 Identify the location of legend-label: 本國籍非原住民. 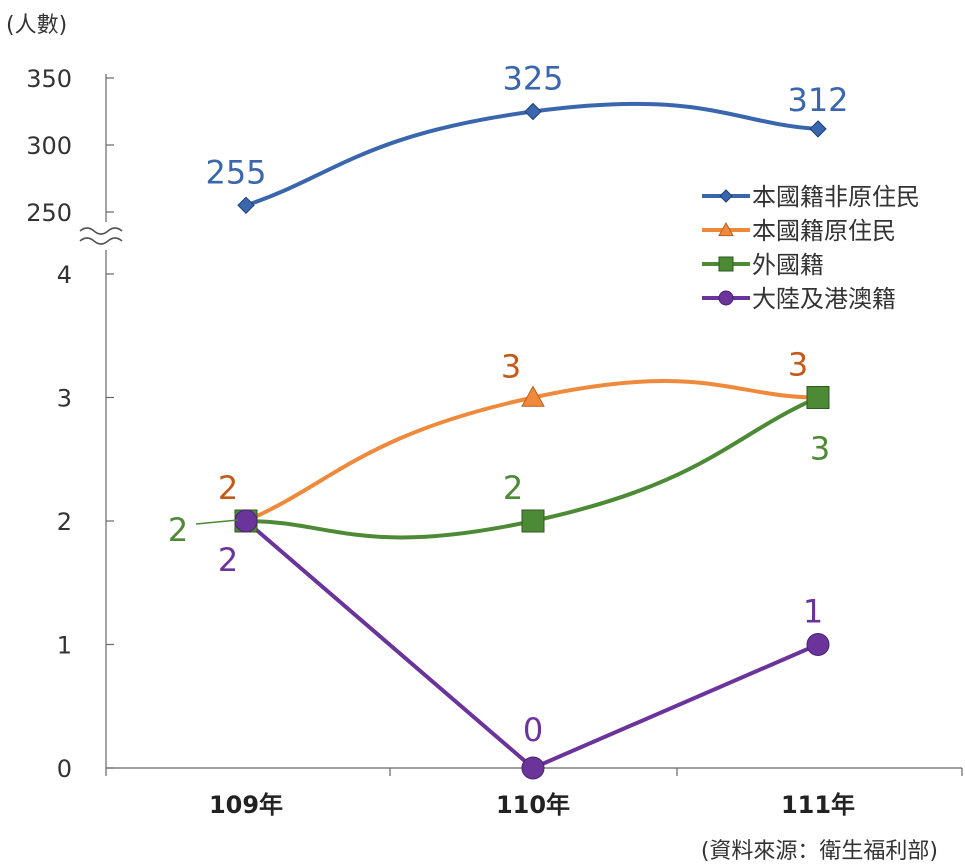
(836, 197).